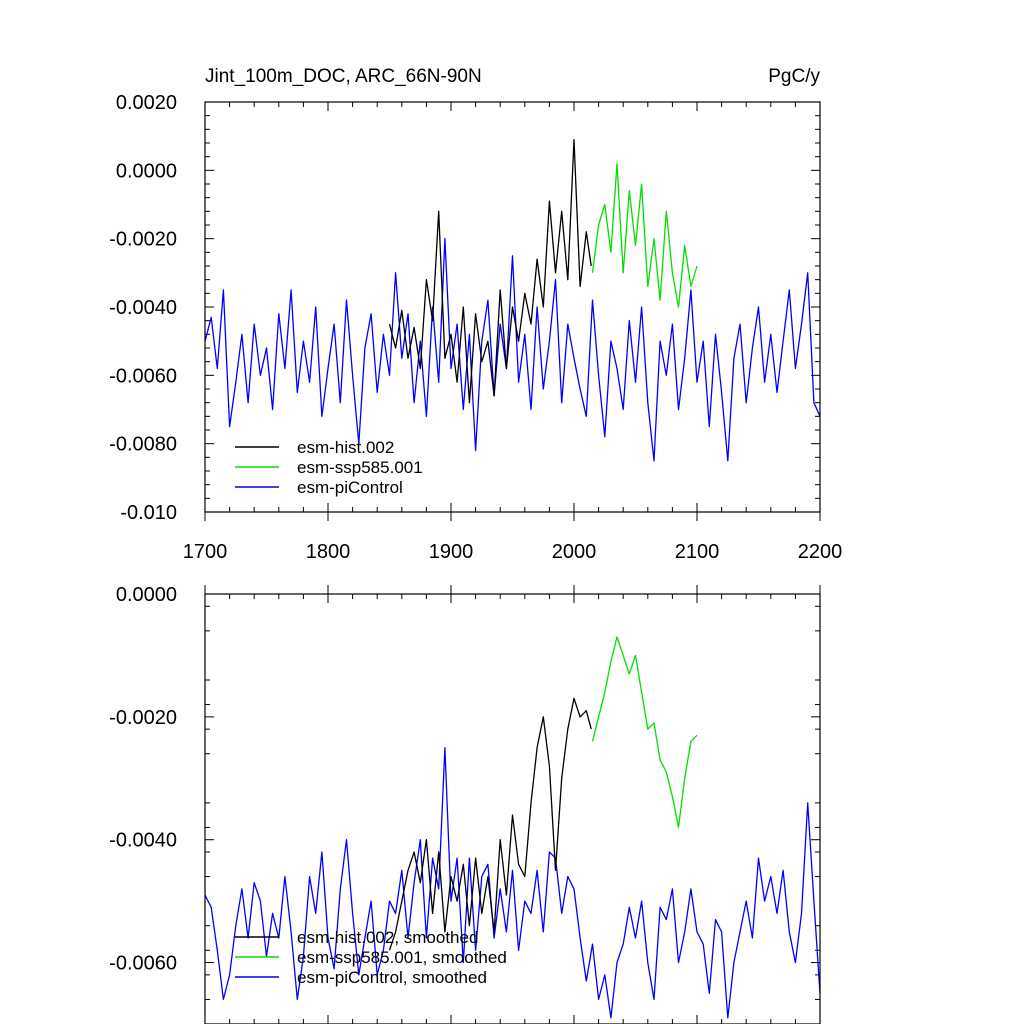 The image size is (1024, 1024). I want to click on legend-label: esm-hist.002, smoothed, so click(387, 937).